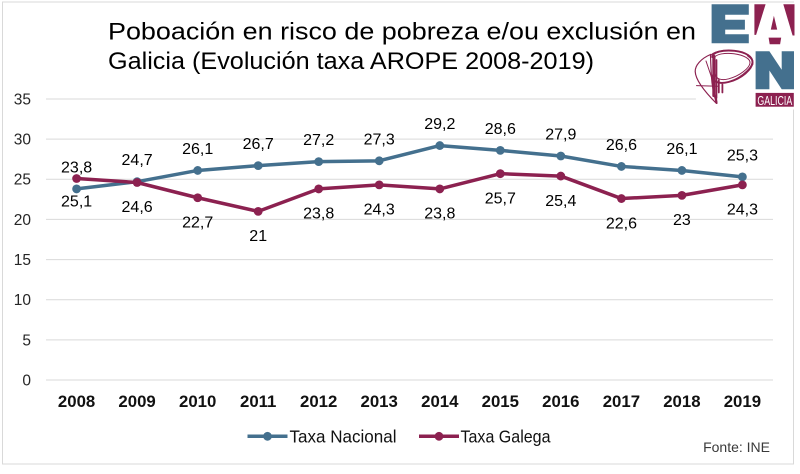 The image size is (800, 474). What do you see at coordinates (379, 139) in the screenshot?
I see `svg-text: 27,3` at bounding box center [379, 139].